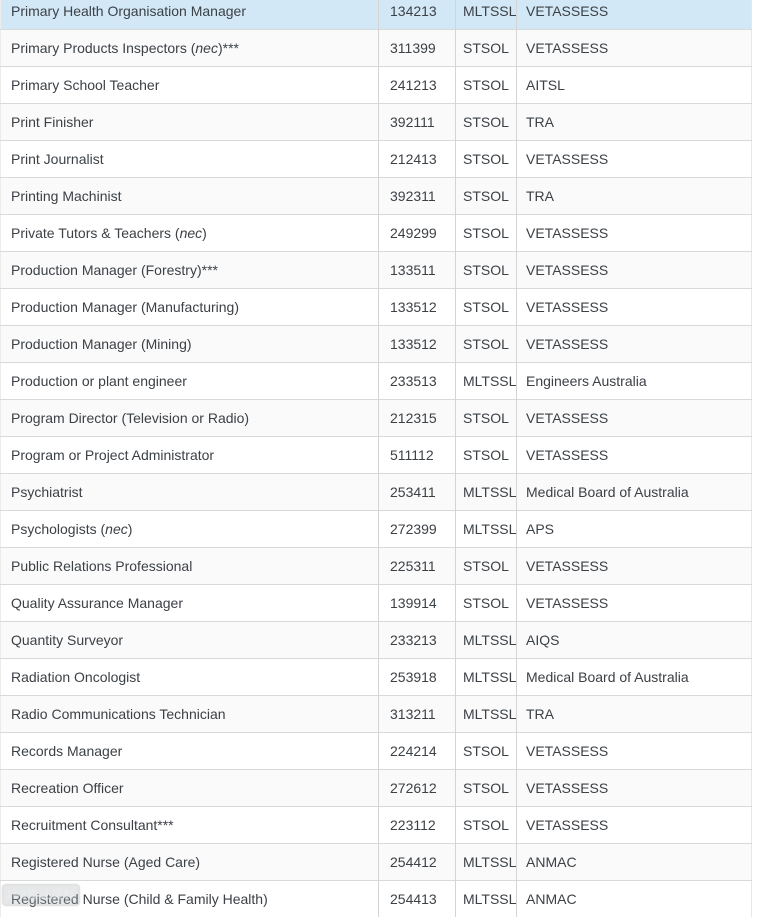 The width and height of the screenshot is (759, 917). Describe the element at coordinates (190, 418) in the screenshot. I see `occupation-cell: Program Director (Television or Radio)` at that location.